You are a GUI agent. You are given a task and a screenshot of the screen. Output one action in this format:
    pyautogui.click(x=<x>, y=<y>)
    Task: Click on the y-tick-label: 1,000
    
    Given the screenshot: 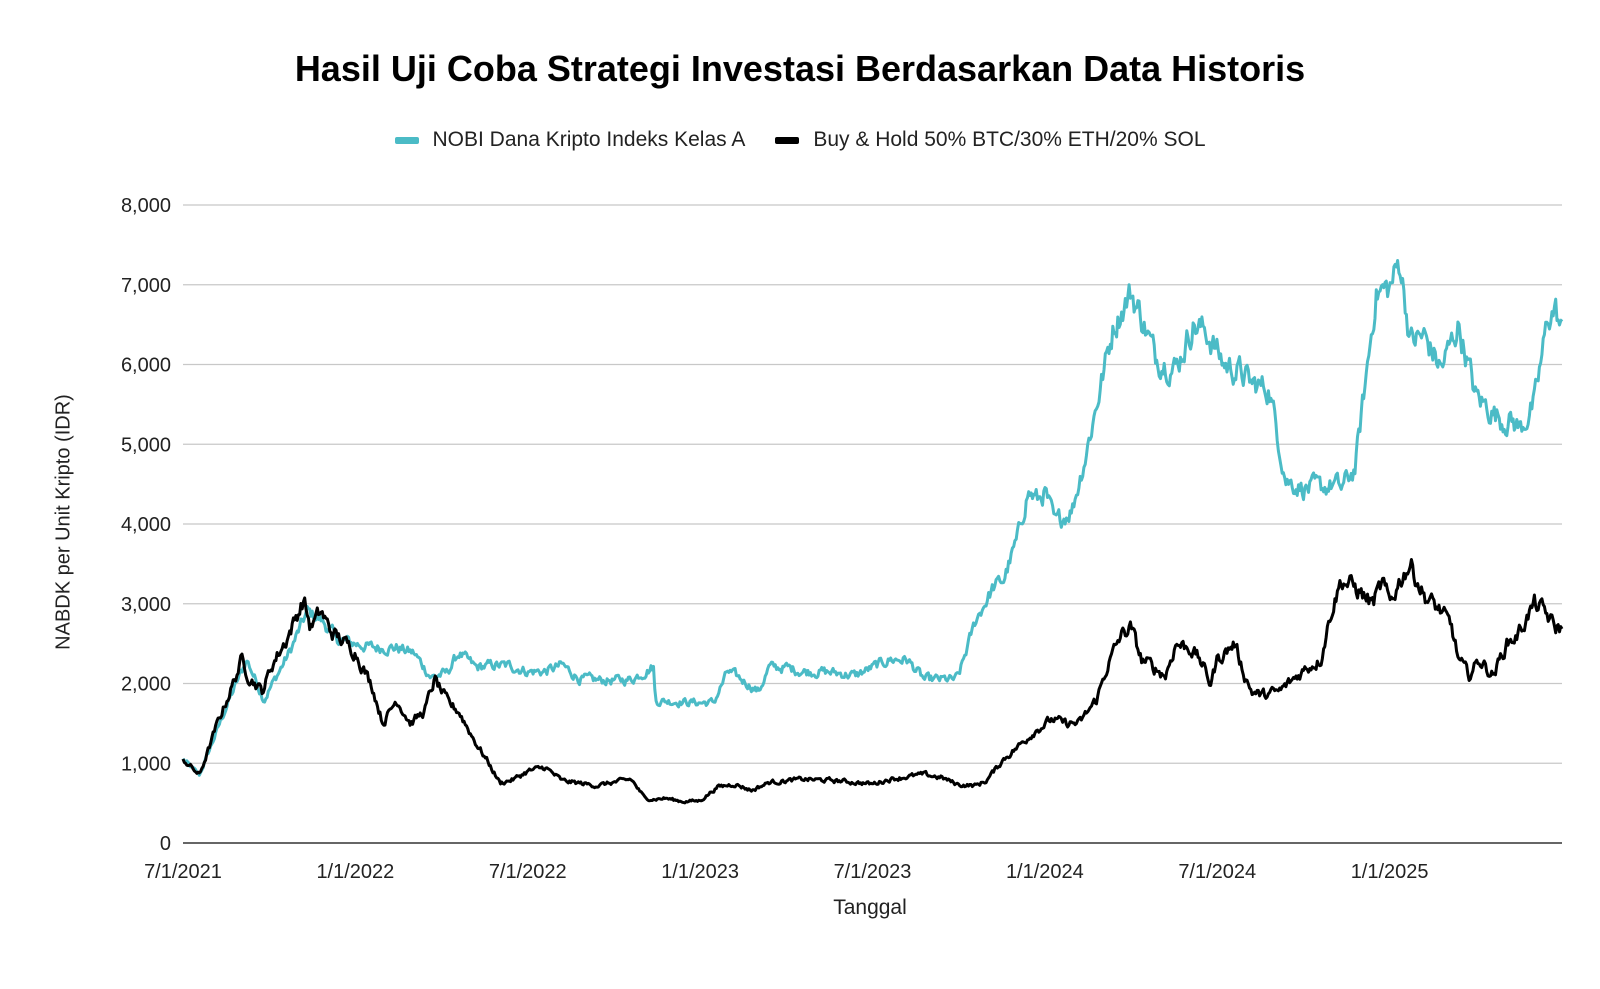 What is the action you would take?
    pyautogui.click(x=146, y=764)
    